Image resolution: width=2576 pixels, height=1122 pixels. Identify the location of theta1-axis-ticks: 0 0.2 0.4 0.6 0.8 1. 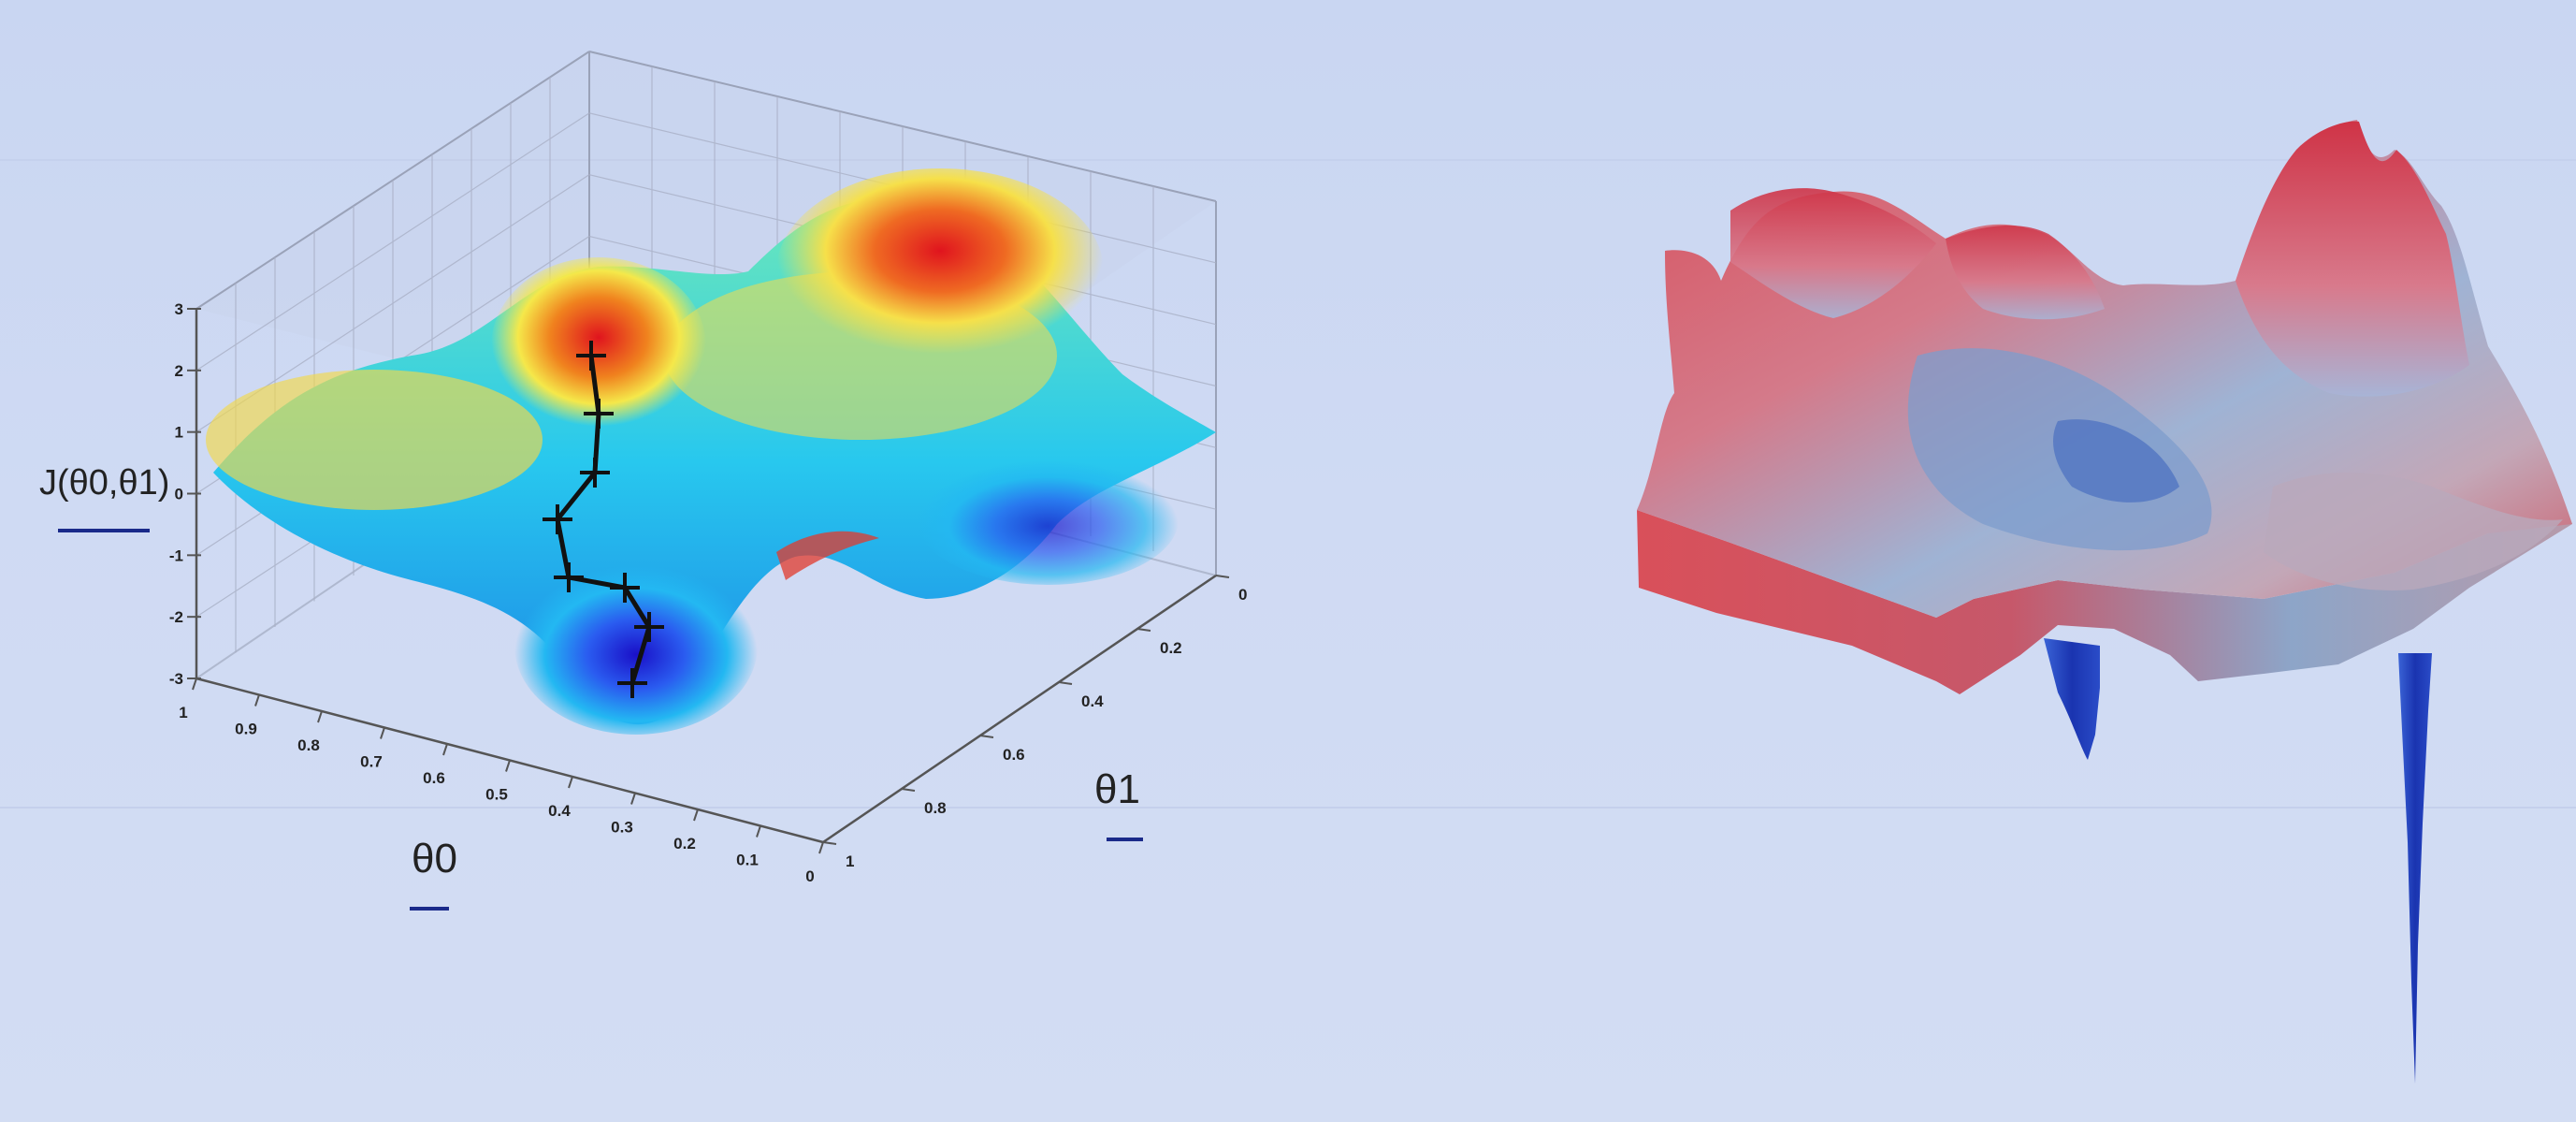
(1034, 723).